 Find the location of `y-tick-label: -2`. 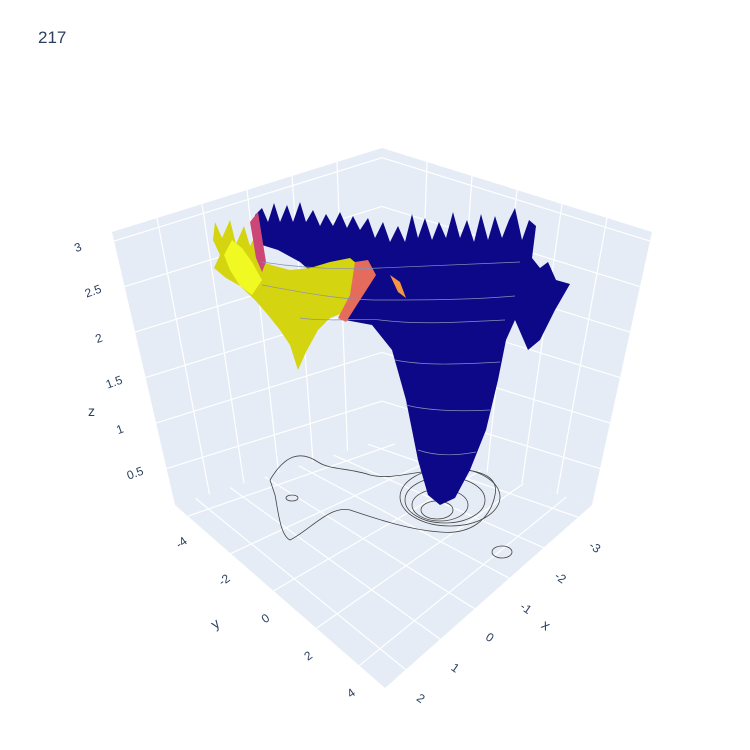

y-tick-label: -2 is located at coordinates (224, 580).